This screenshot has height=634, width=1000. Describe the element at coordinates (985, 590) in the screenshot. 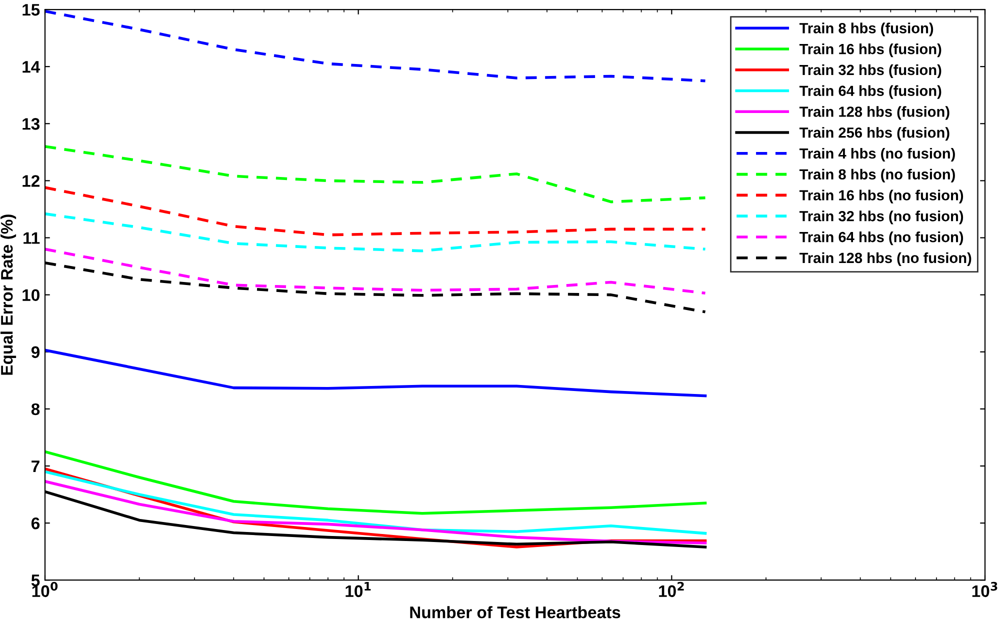

I see `x-tick-label: 10$^{3}$` at that location.